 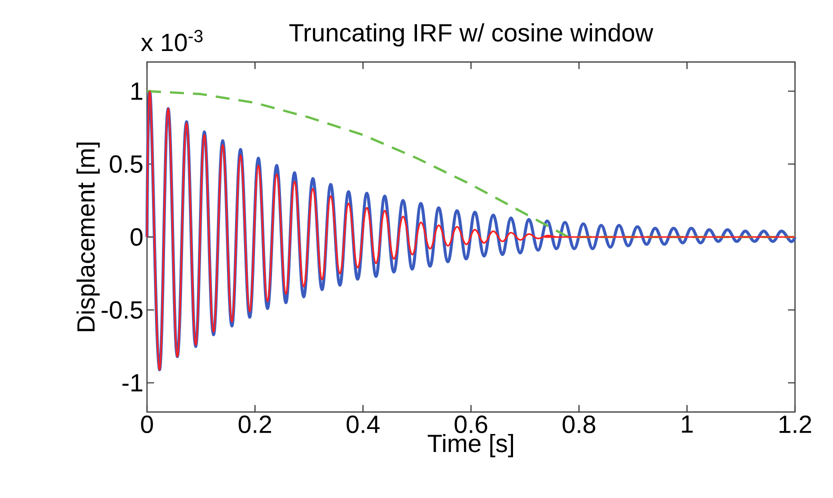 I want to click on x-tick-label: 0.4, so click(x=363, y=425).